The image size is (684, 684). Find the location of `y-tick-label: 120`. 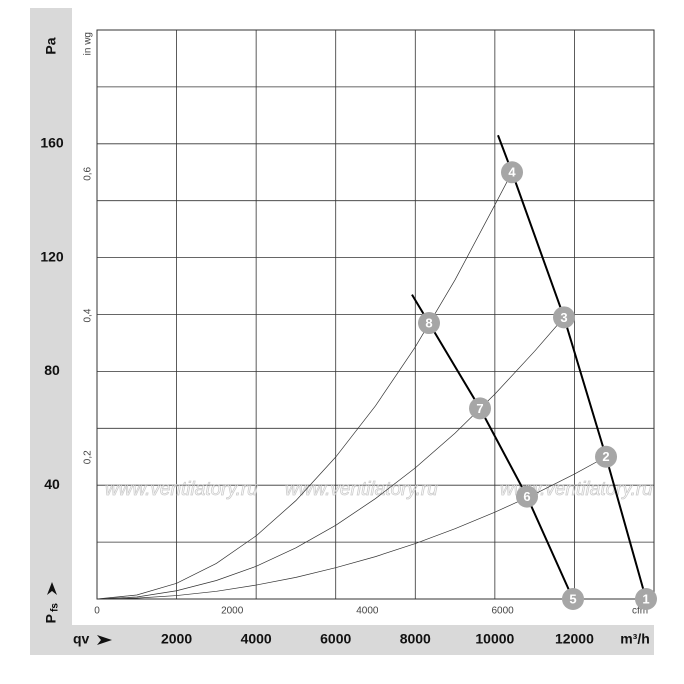

y-tick-label: 120 is located at coordinates (52, 256).